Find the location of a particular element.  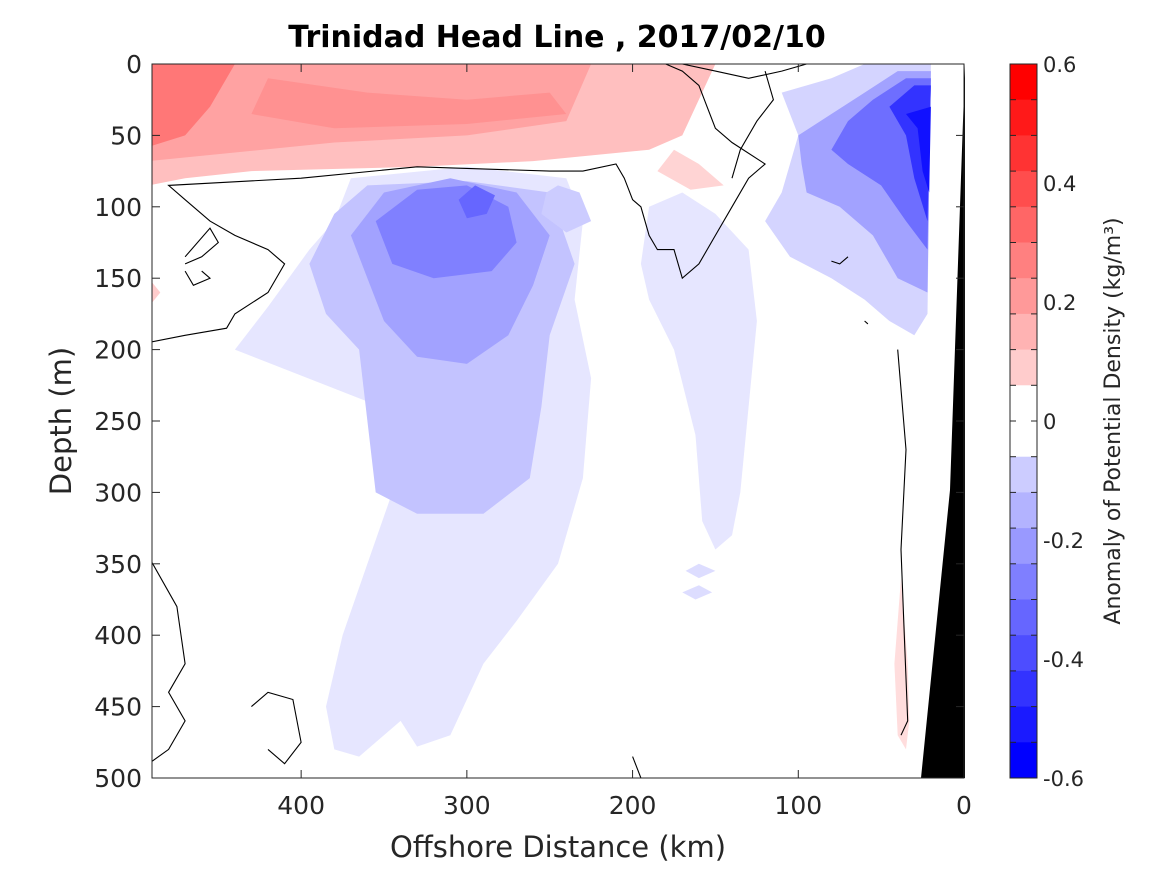

field-negative-midshelf-tongue is located at coordinates (698, 371).